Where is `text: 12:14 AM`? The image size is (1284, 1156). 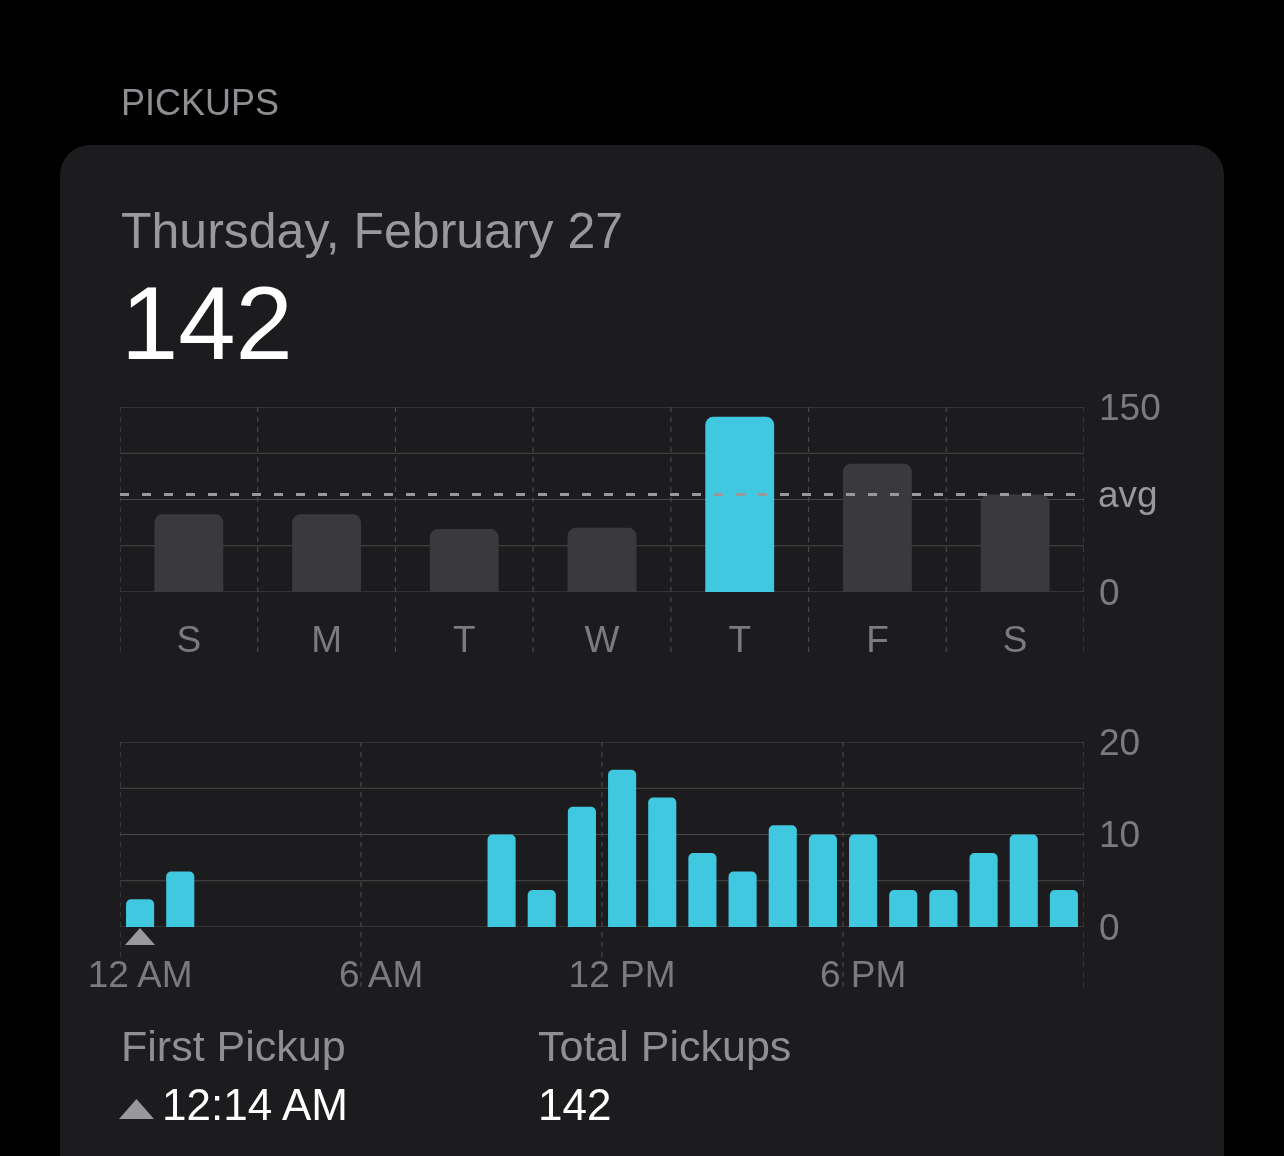
text: 12:14 AM is located at coordinates (255, 1104).